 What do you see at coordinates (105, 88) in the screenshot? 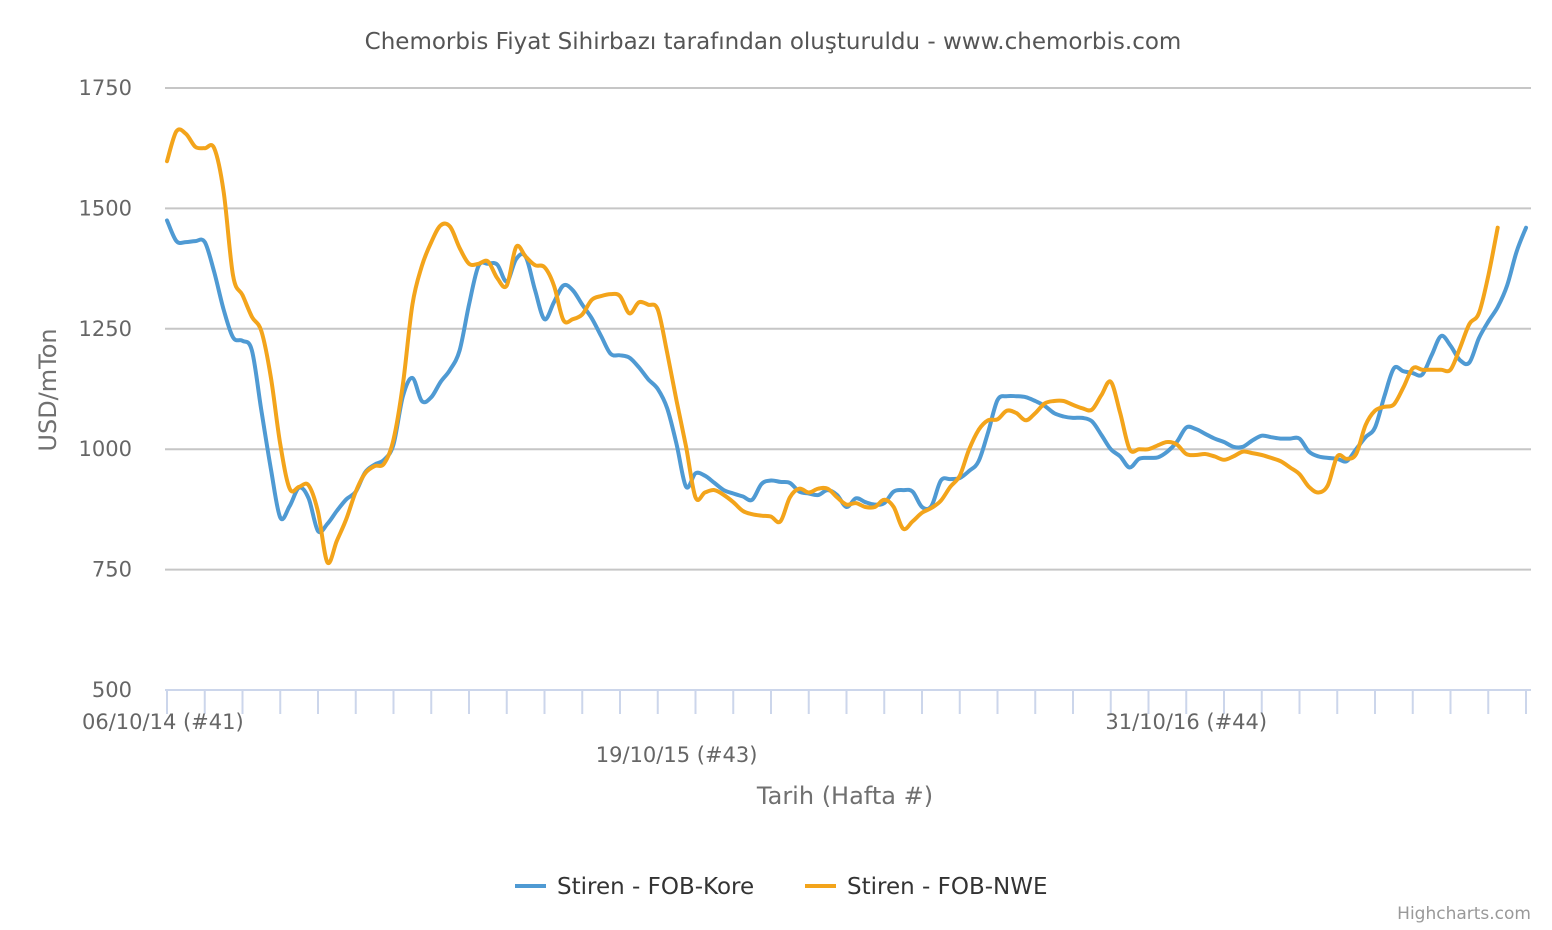
I see `y-tick-label: 1750` at bounding box center [105, 88].